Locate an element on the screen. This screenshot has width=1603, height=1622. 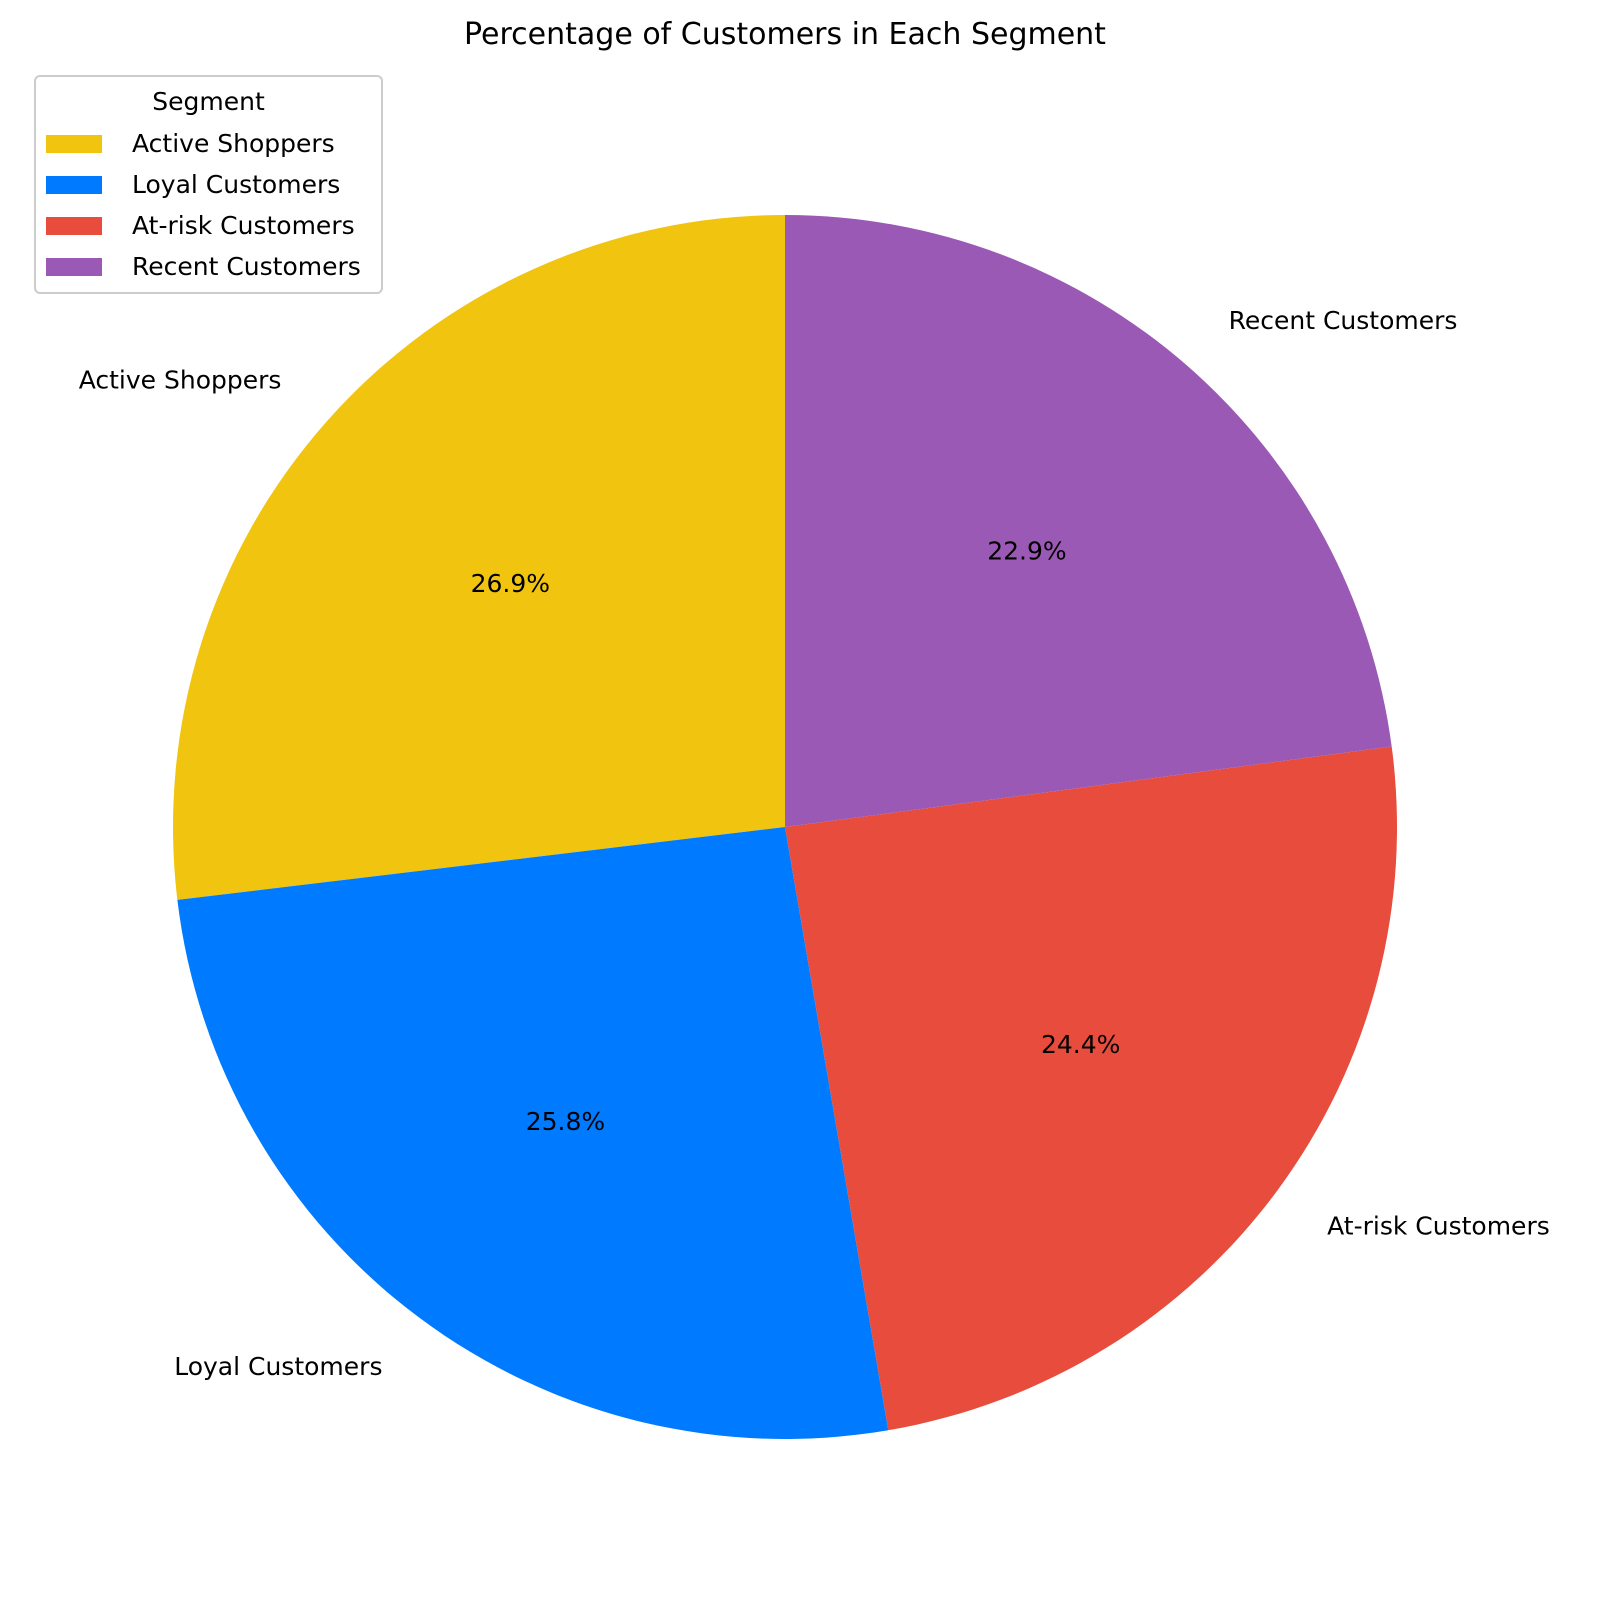
slice-percent-label: 24.4% is located at coordinates (1080, 1044).